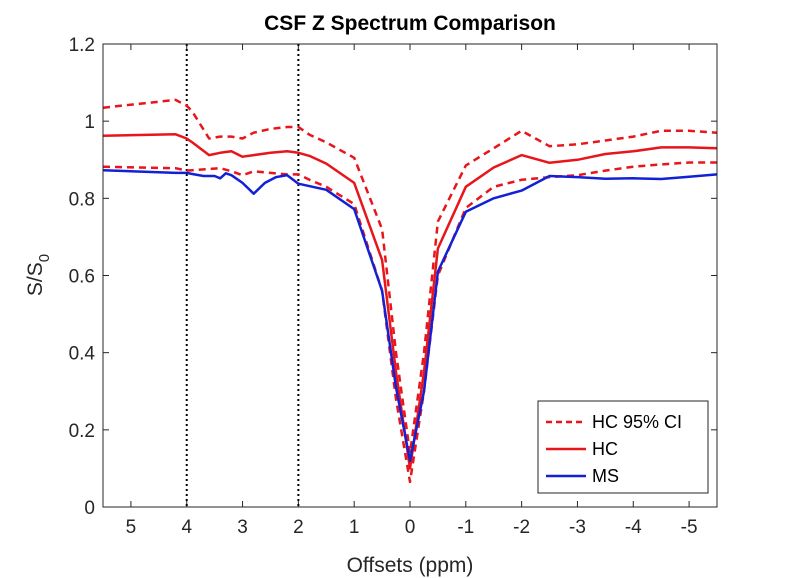 The image size is (793, 578). Describe the element at coordinates (637, 422) in the screenshot. I see `legend-label-hc-ci: HC 95% CI` at that location.